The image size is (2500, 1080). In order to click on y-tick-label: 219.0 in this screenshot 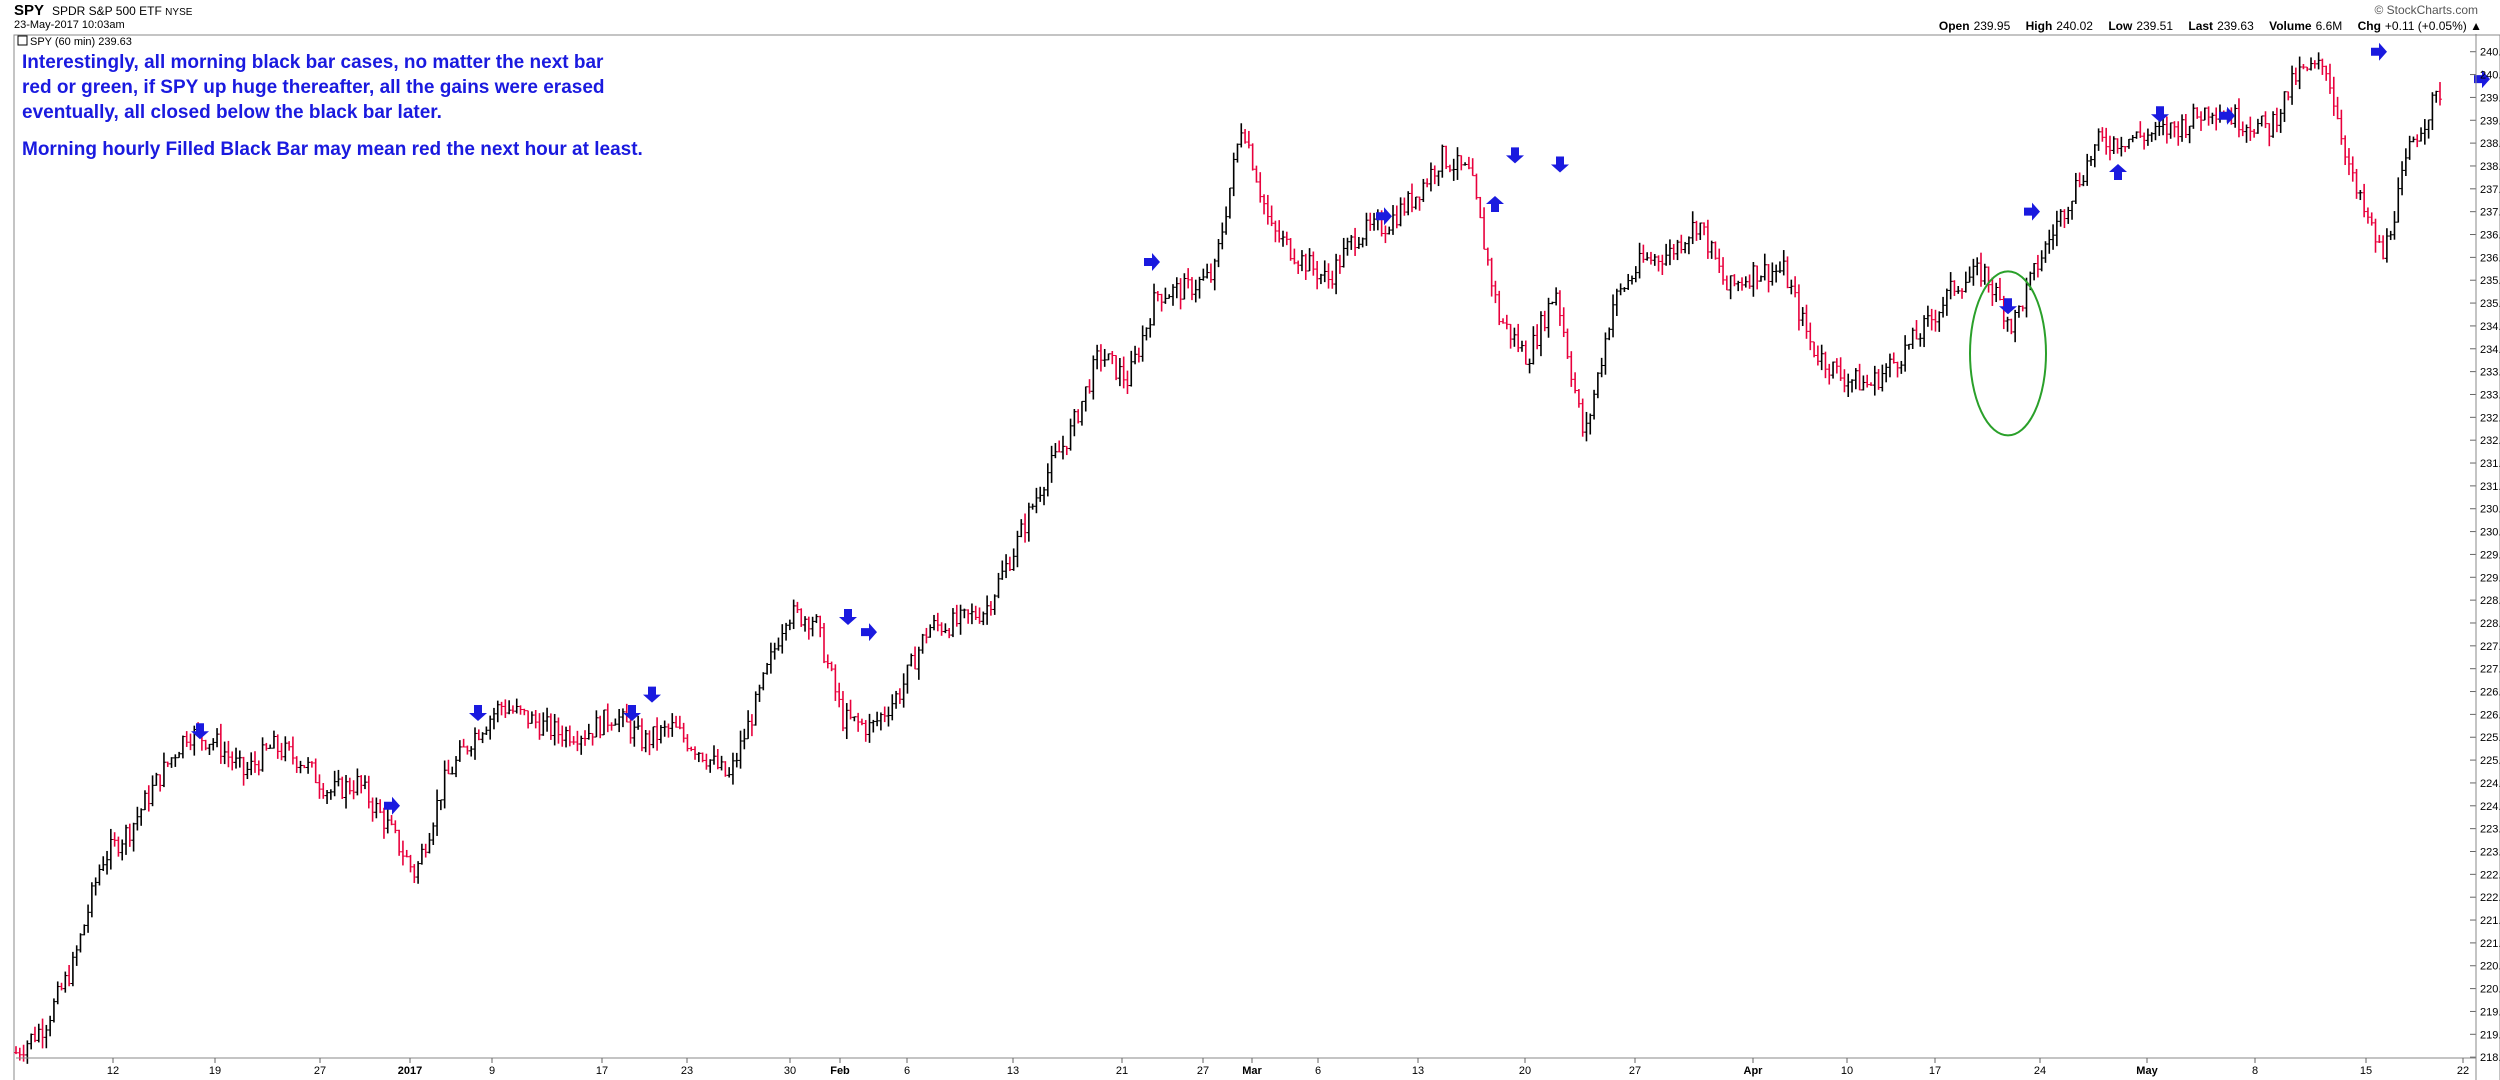, I will do `click(2490, 1035)`.